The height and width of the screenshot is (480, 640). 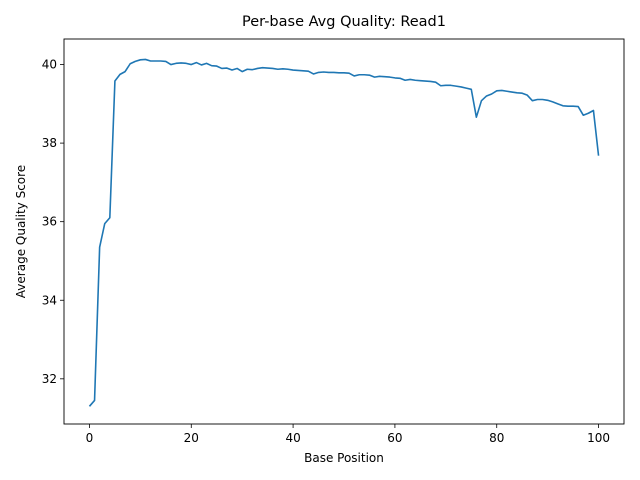 What do you see at coordinates (598, 438) in the screenshot?
I see `x-tick-label: 100` at bounding box center [598, 438].